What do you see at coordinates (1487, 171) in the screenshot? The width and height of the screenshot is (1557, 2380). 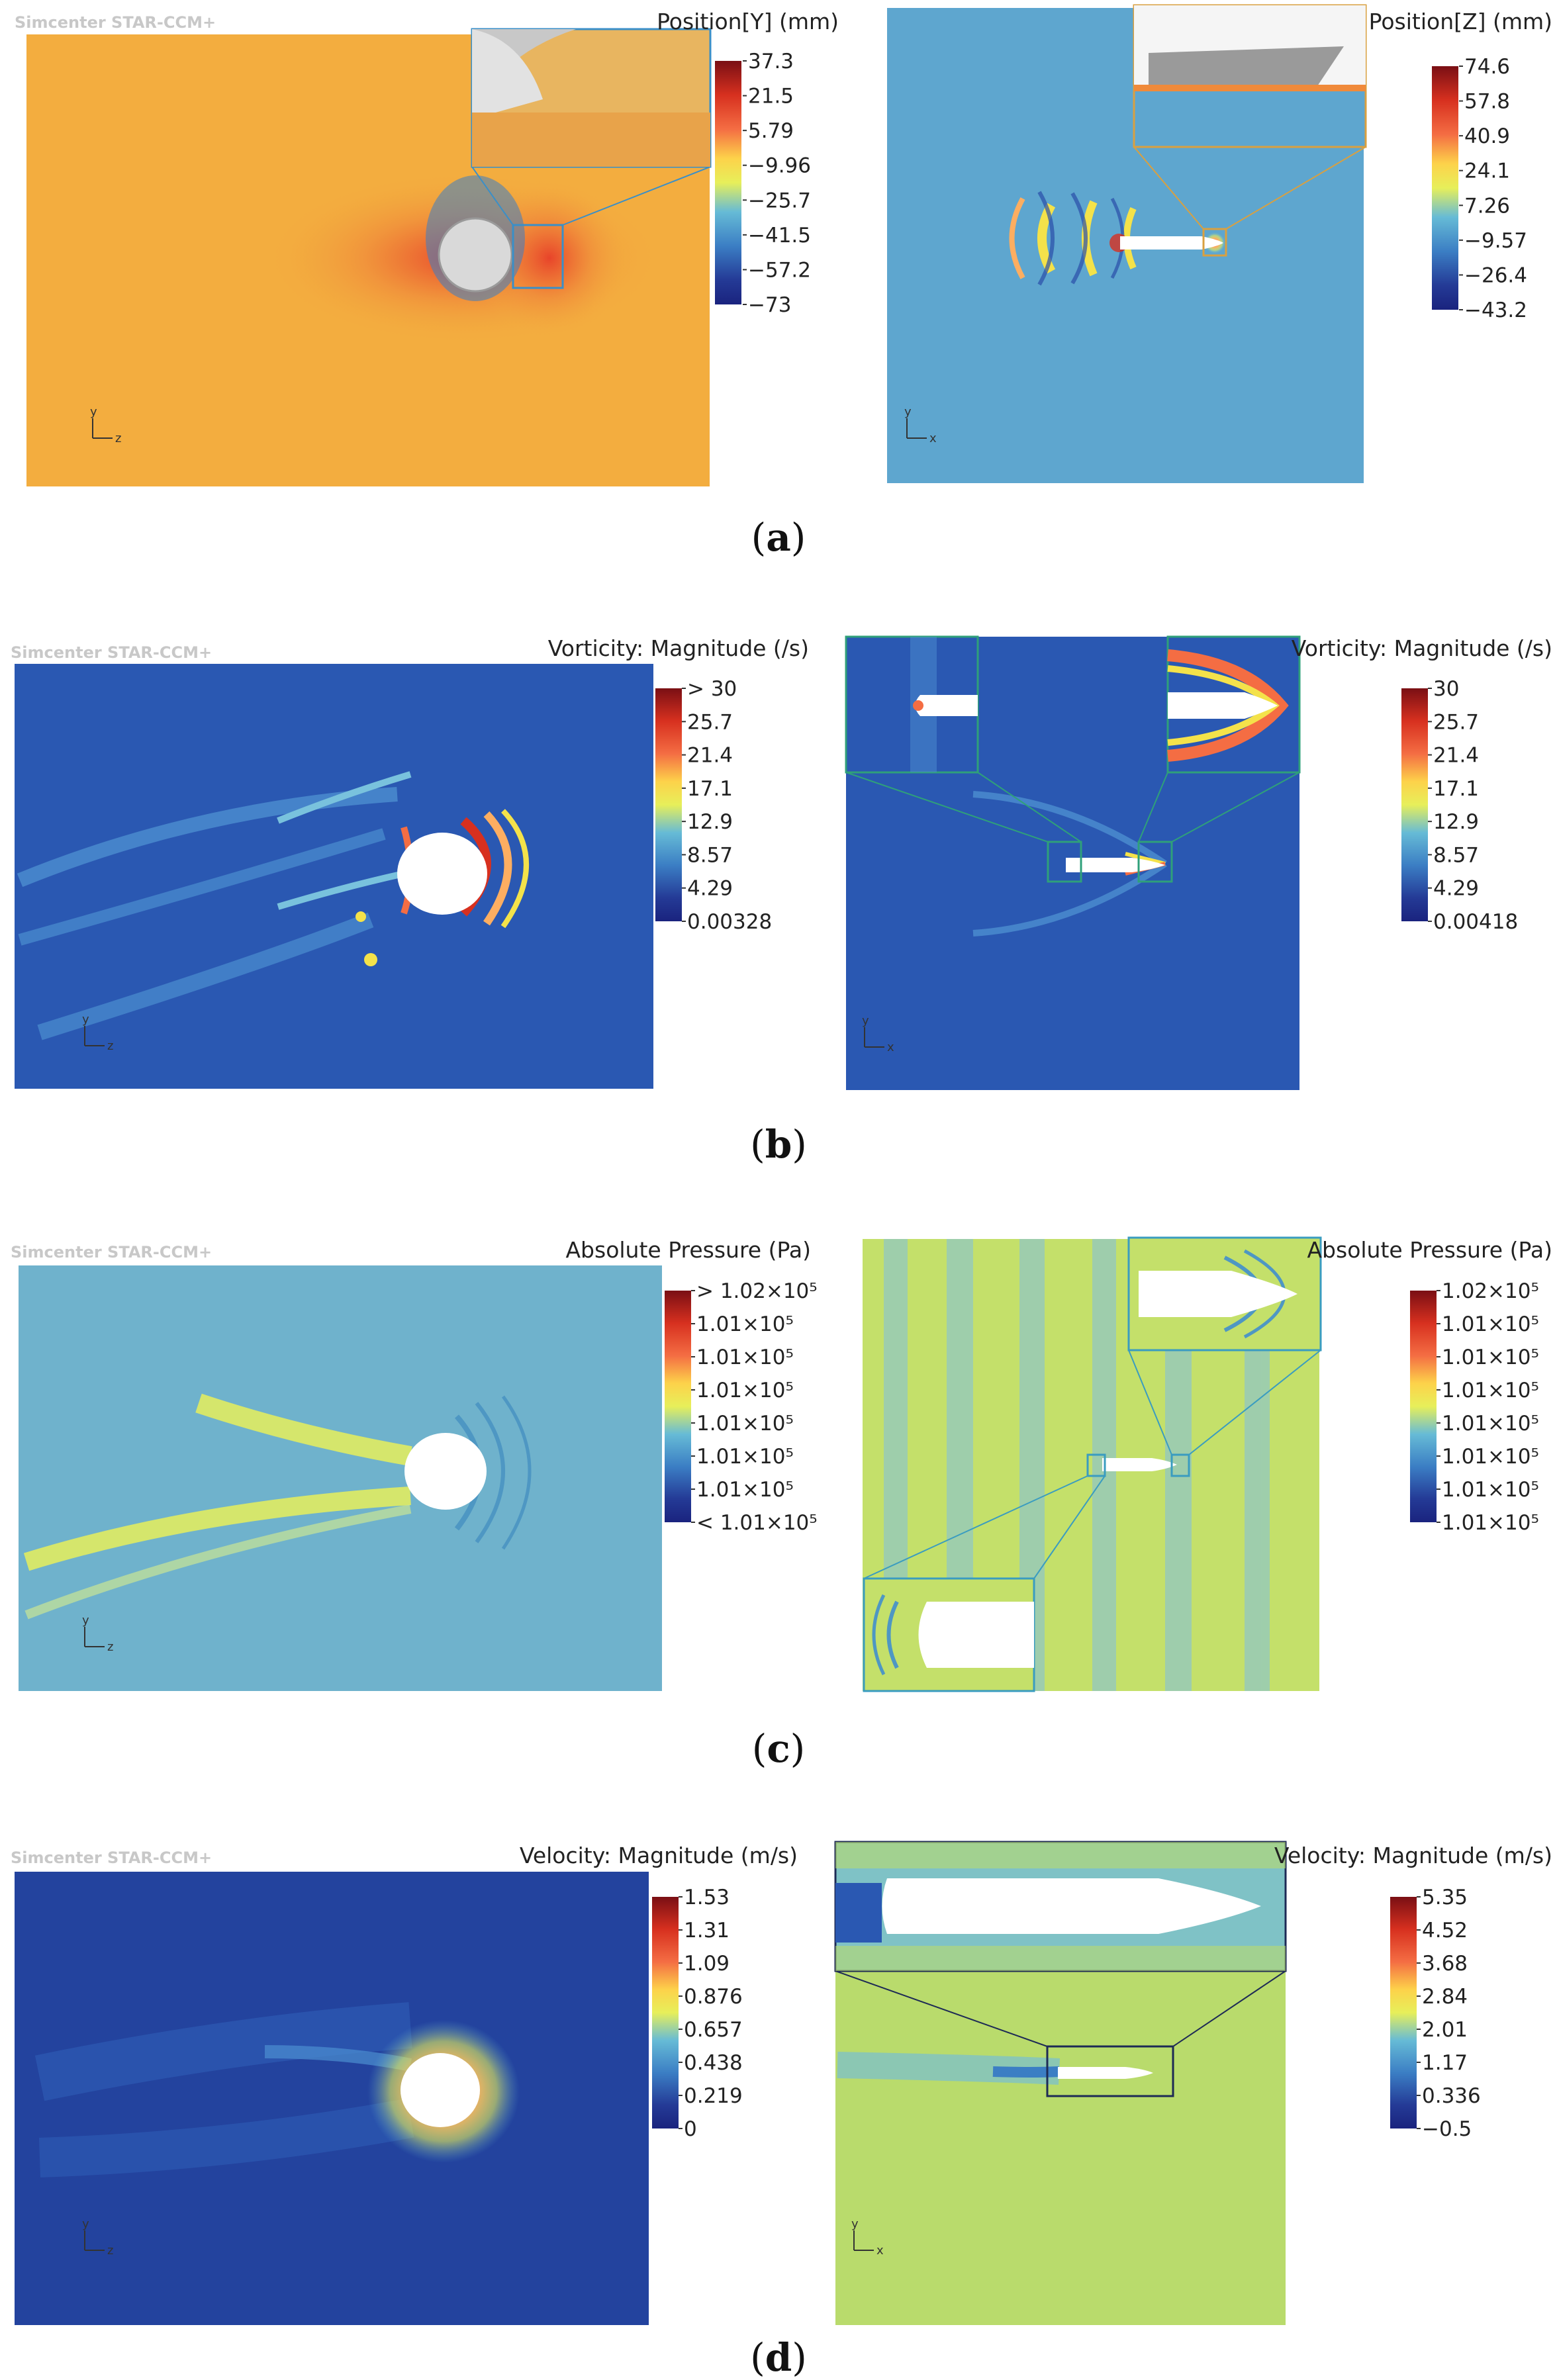 I see `colorbar-tick-label: 24.1` at bounding box center [1487, 171].